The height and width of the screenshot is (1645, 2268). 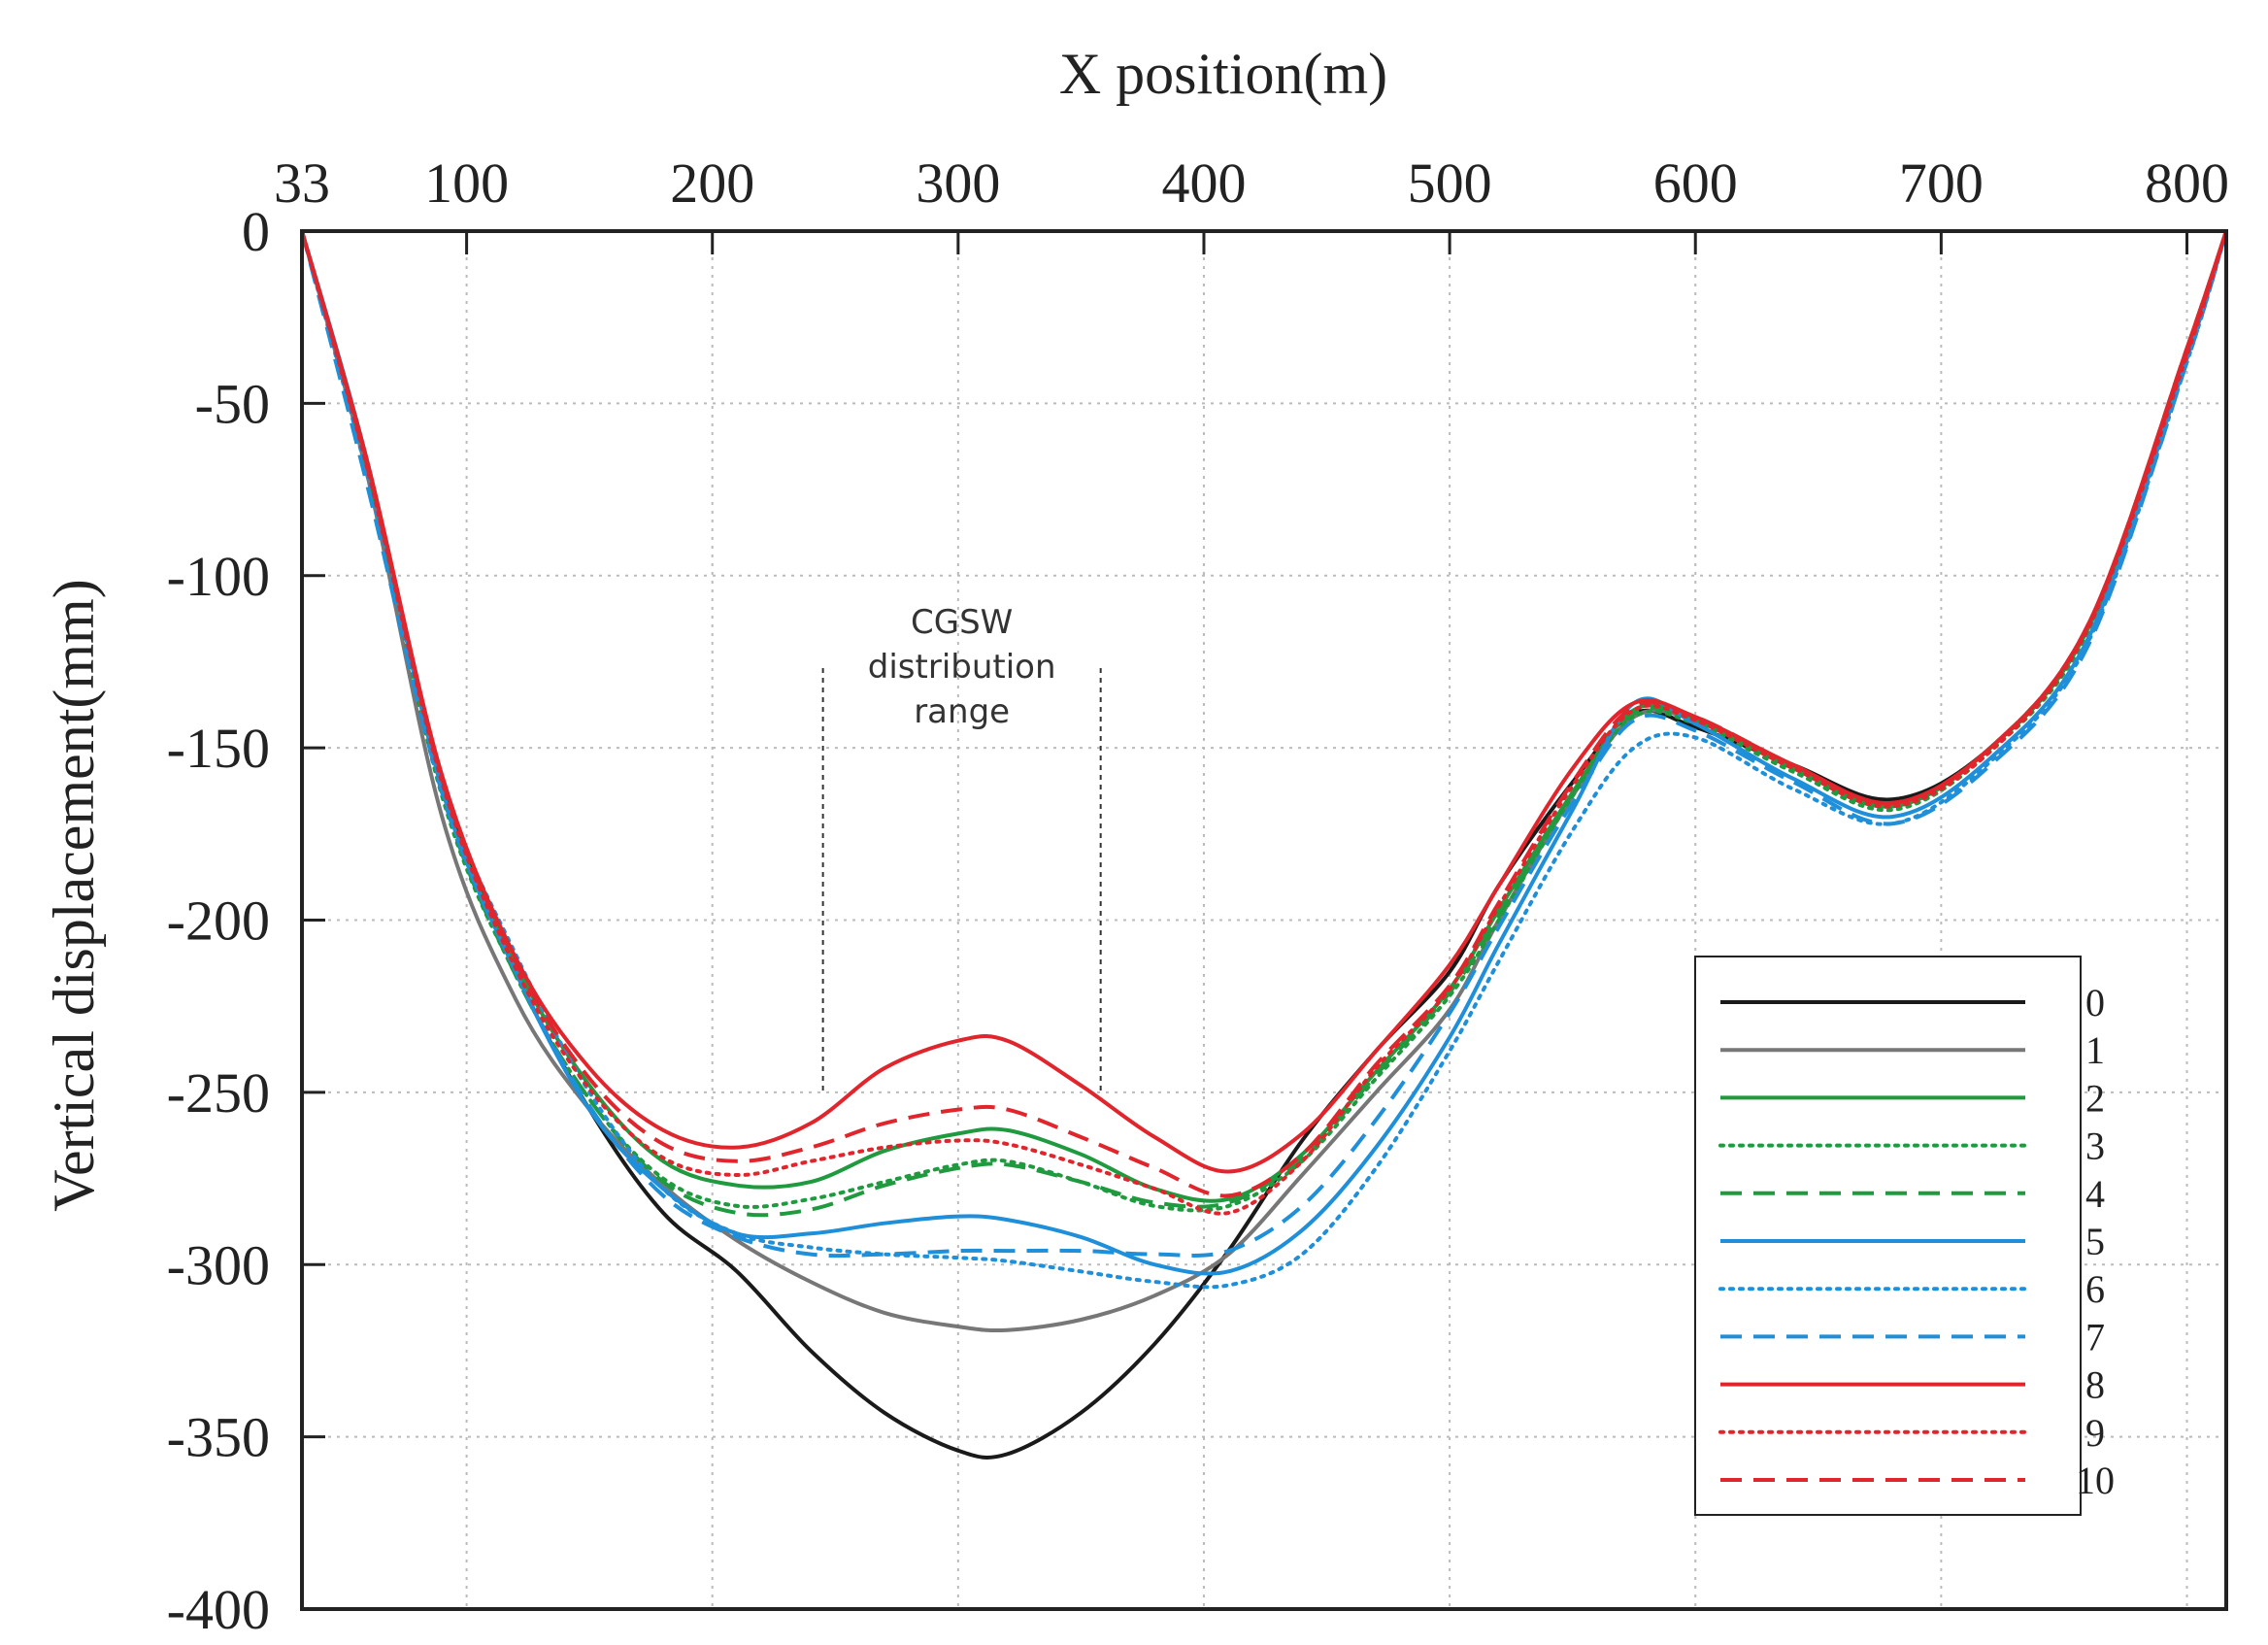 I want to click on annotation-text-line: CGSW, so click(x=962, y=622).